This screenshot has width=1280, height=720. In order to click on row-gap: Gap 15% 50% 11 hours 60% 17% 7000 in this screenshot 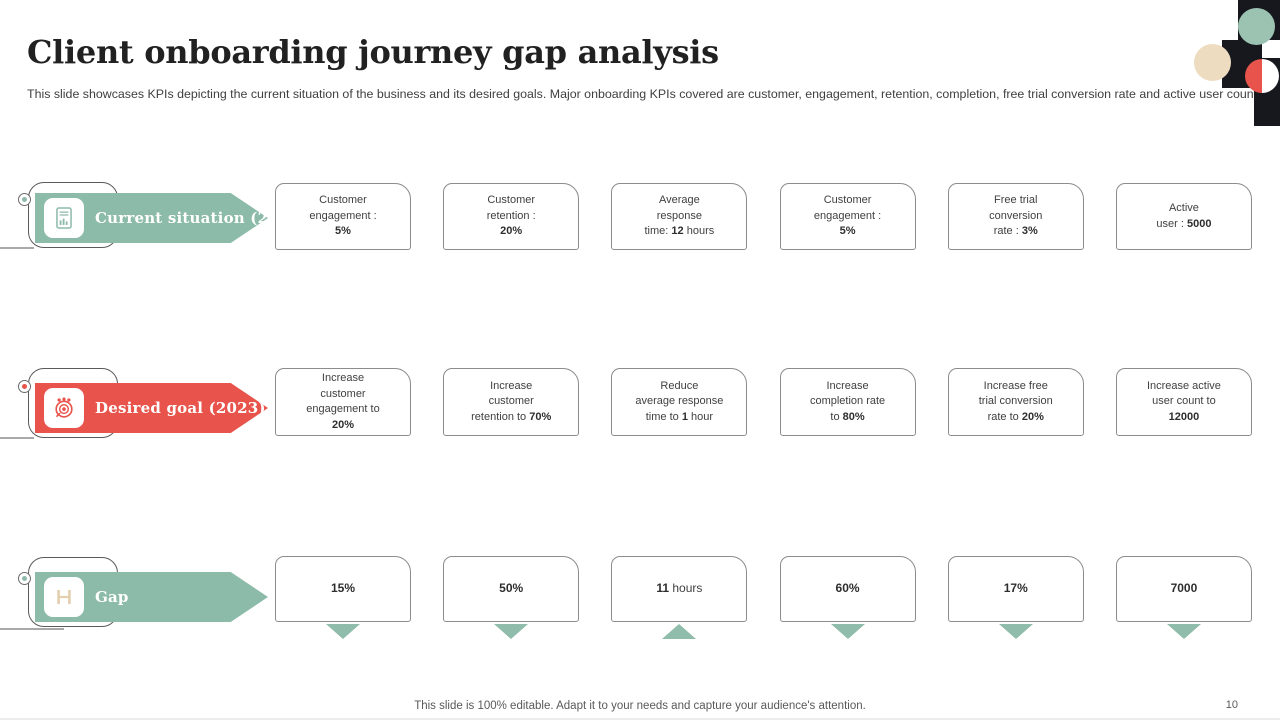, I will do `click(640, 597)`.